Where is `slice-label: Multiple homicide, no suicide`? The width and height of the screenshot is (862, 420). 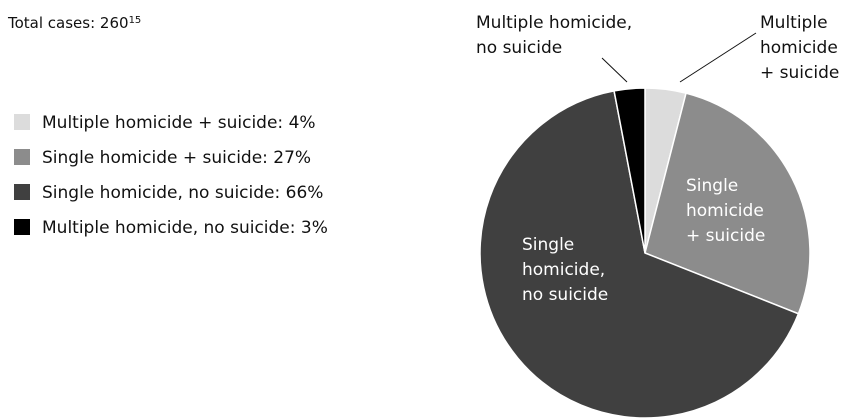 slice-label: Multiple homicide, no suicide is located at coordinates (554, 35).